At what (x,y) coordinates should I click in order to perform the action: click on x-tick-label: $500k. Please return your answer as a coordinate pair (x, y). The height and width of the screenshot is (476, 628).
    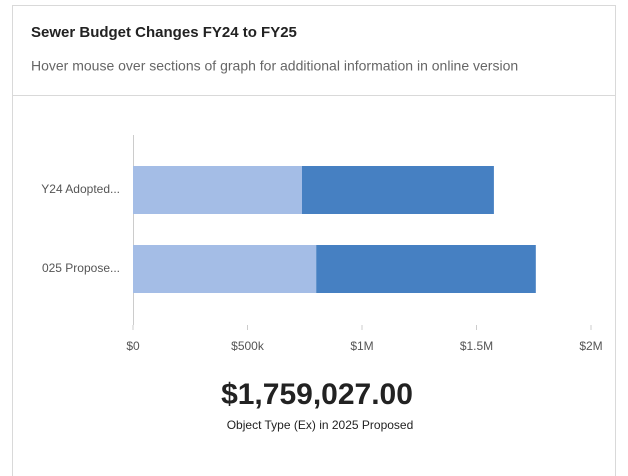
    Looking at the image, I should click on (248, 346).